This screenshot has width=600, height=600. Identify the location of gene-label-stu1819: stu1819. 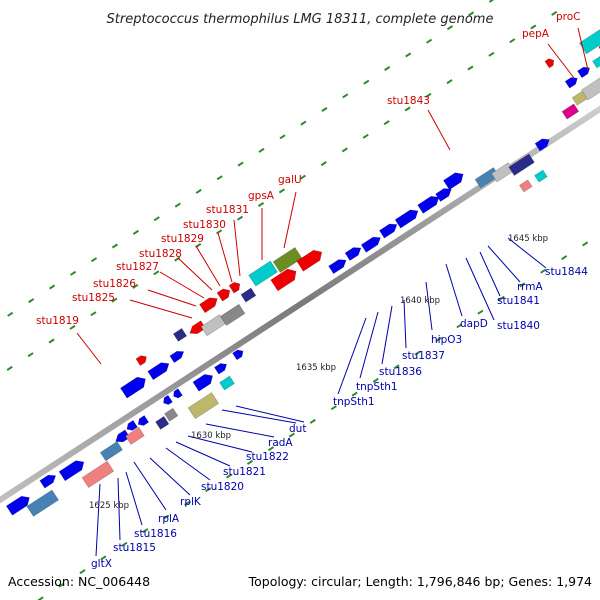
(57, 321).